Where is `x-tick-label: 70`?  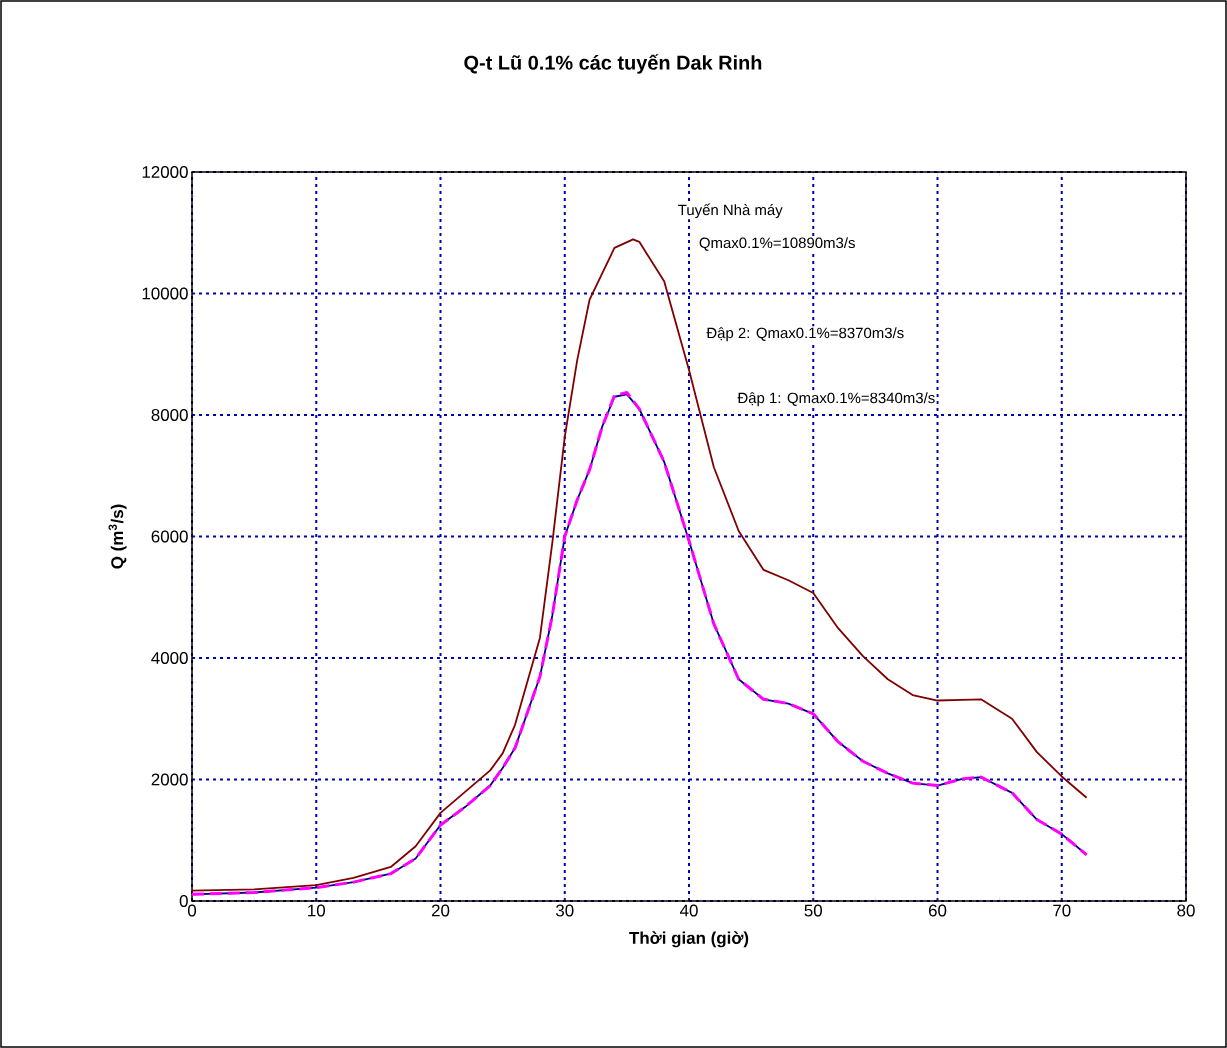 x-tick-label: 70 is located at coordinates (1062, 910).